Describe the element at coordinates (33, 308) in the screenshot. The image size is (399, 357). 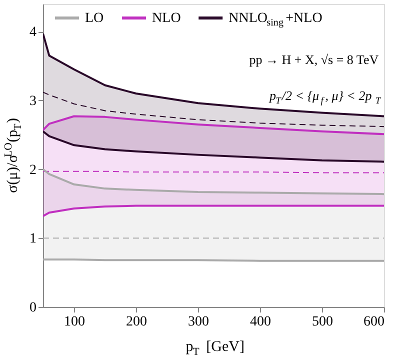
I see `y-tick-label: 0` at that location.